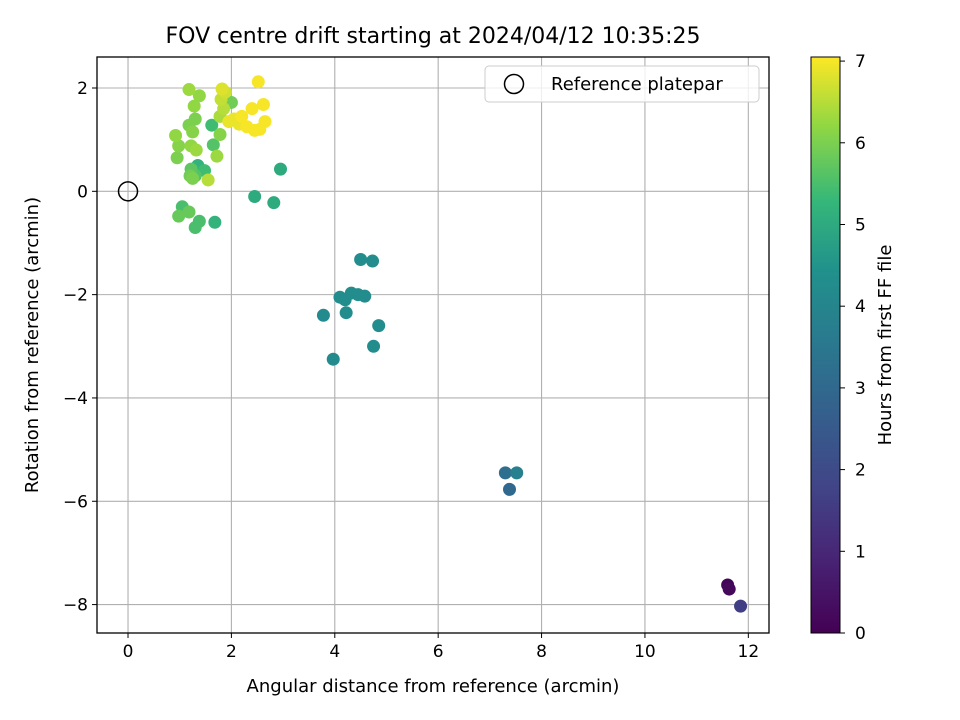  I want to click on x-axis-ticks: 0 2 4 6 8 10 12, so click(441, 647).